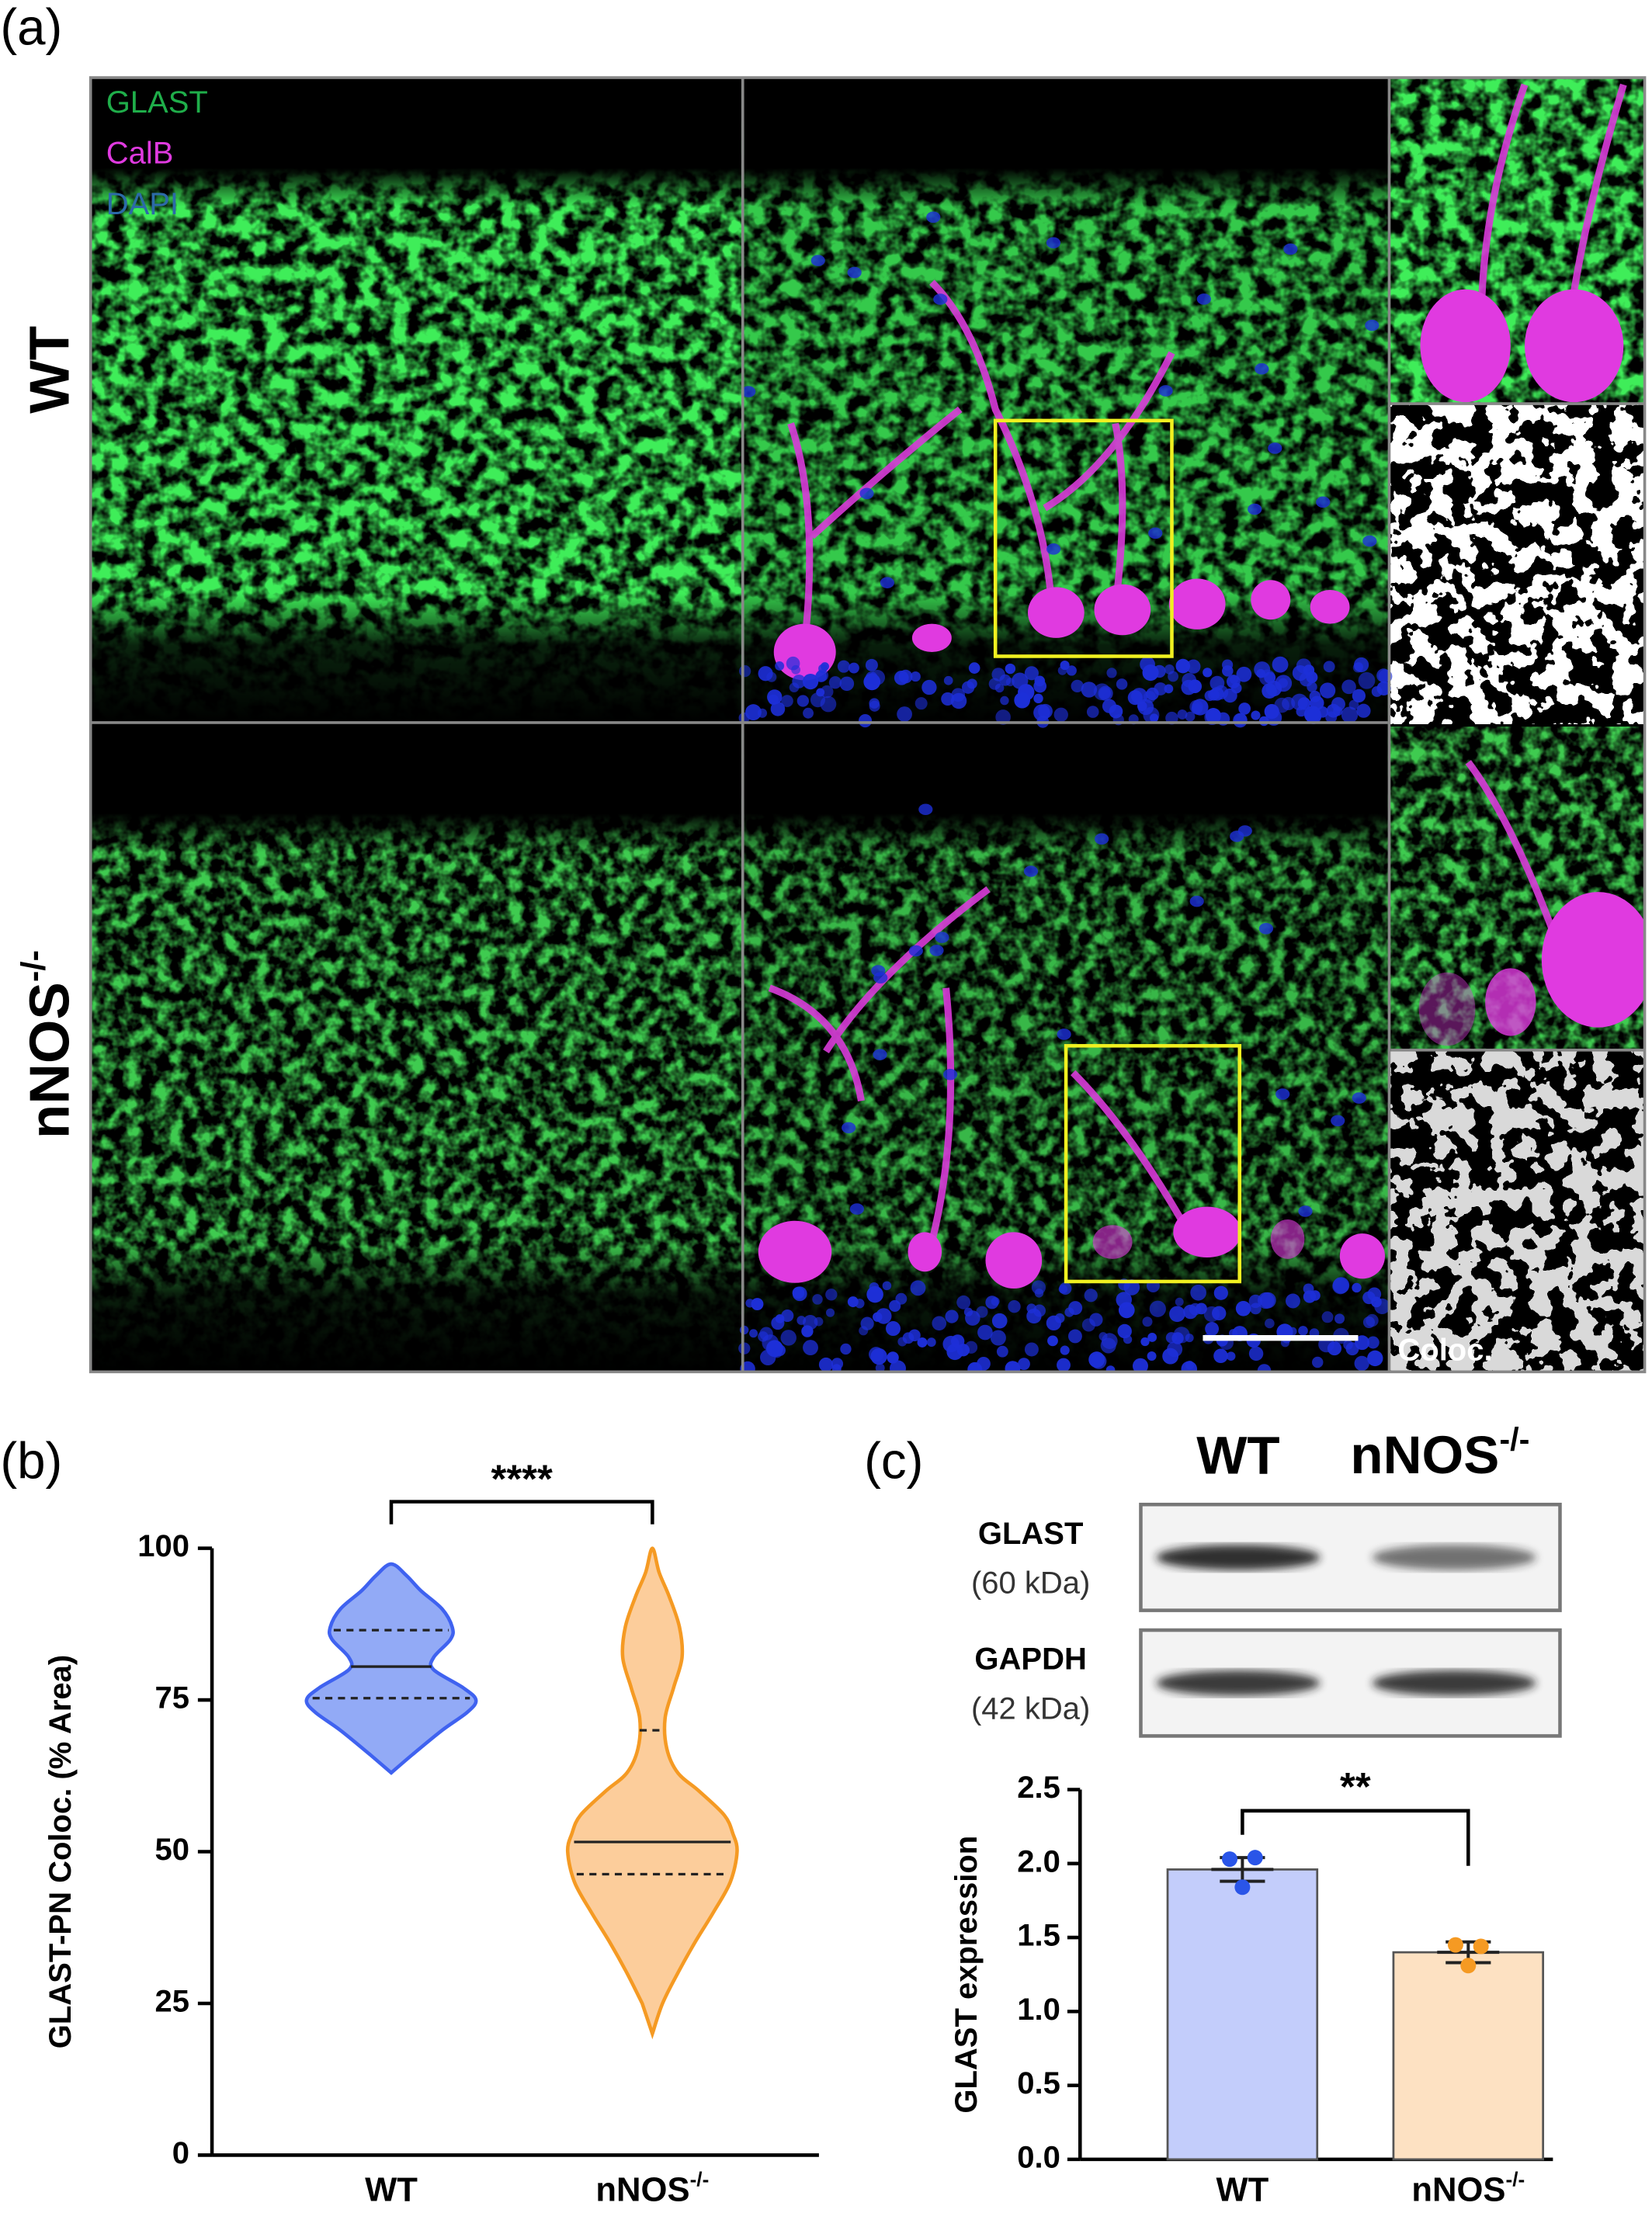 The width and height of the screenshot is (1652, 2213). I want to click on coloc-label: Coloc., so click(1444, 1350).